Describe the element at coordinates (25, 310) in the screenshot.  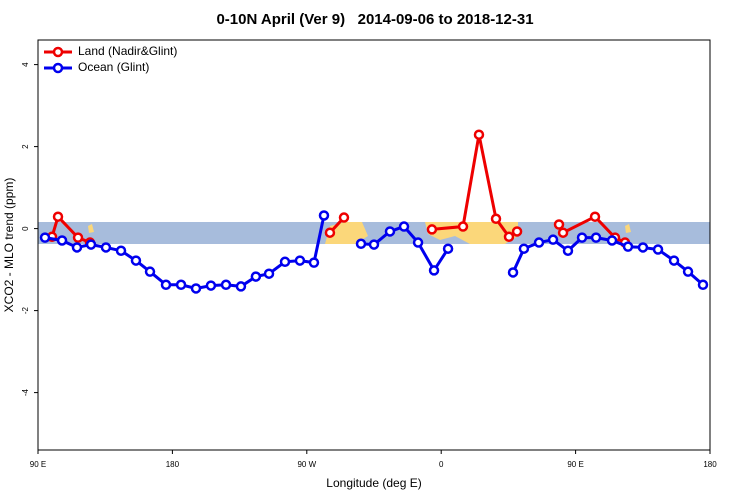
I see `y-tick-label: -2` at that location.